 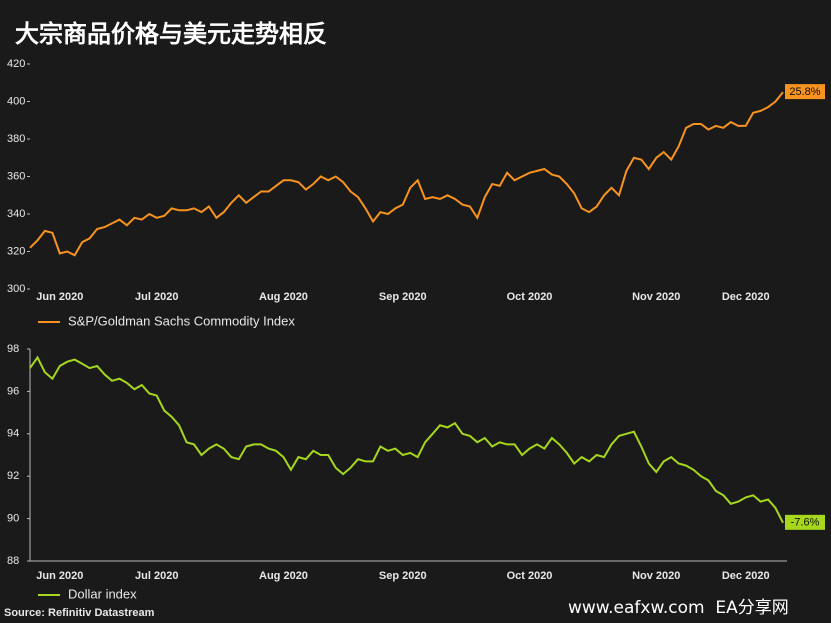 What do you see at coordinates (16, 251) in the screenshot?
I see `y-tick-label: 320` at bounding box center [16, 251].